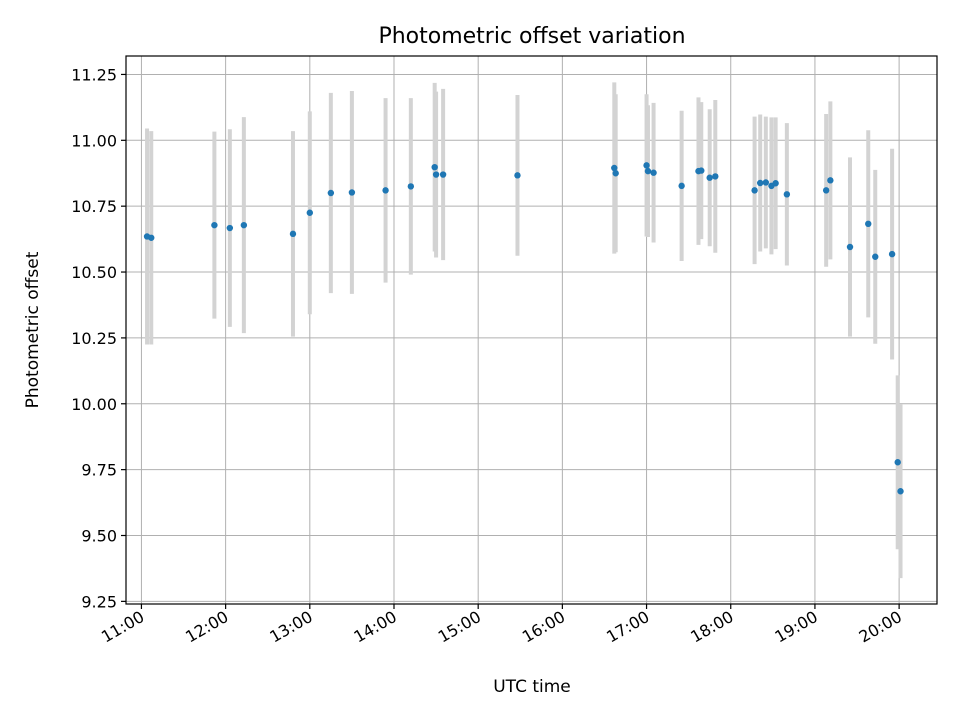  I want to click on chart-title: Photometric offset variation, so click(531, 36).